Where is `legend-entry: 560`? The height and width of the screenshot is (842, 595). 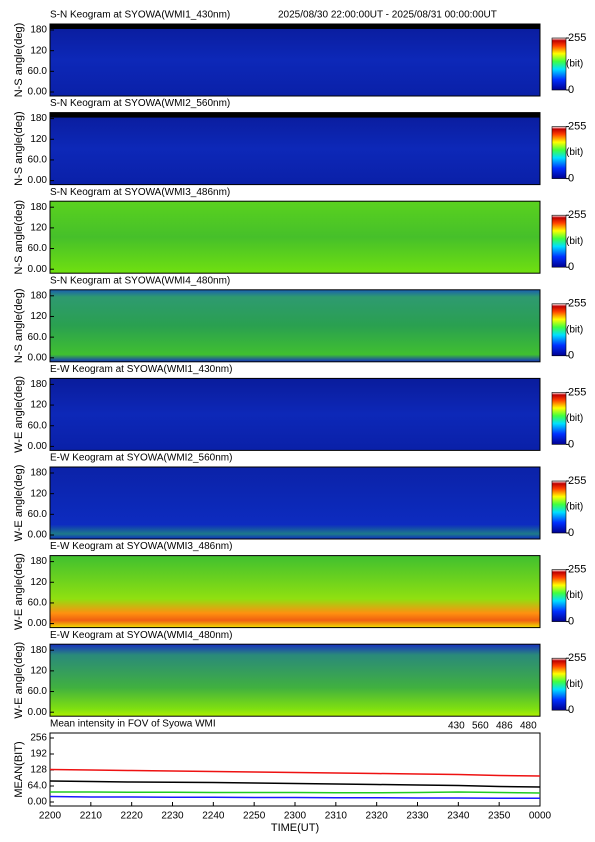
legend-entry: 560 is located at coordinates (480, 726).